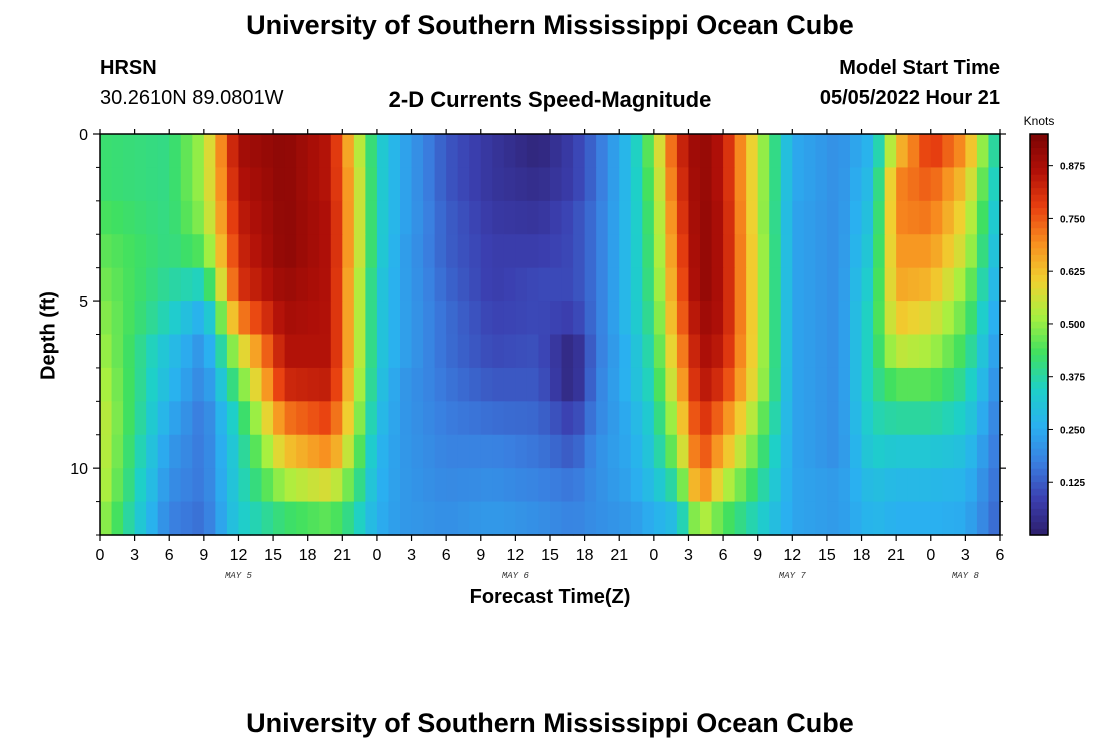 The width and height of the screenshot is (1100, 750). I want to click on model-start-time: 05/05/2022 Hour 21, so click(909, 98).